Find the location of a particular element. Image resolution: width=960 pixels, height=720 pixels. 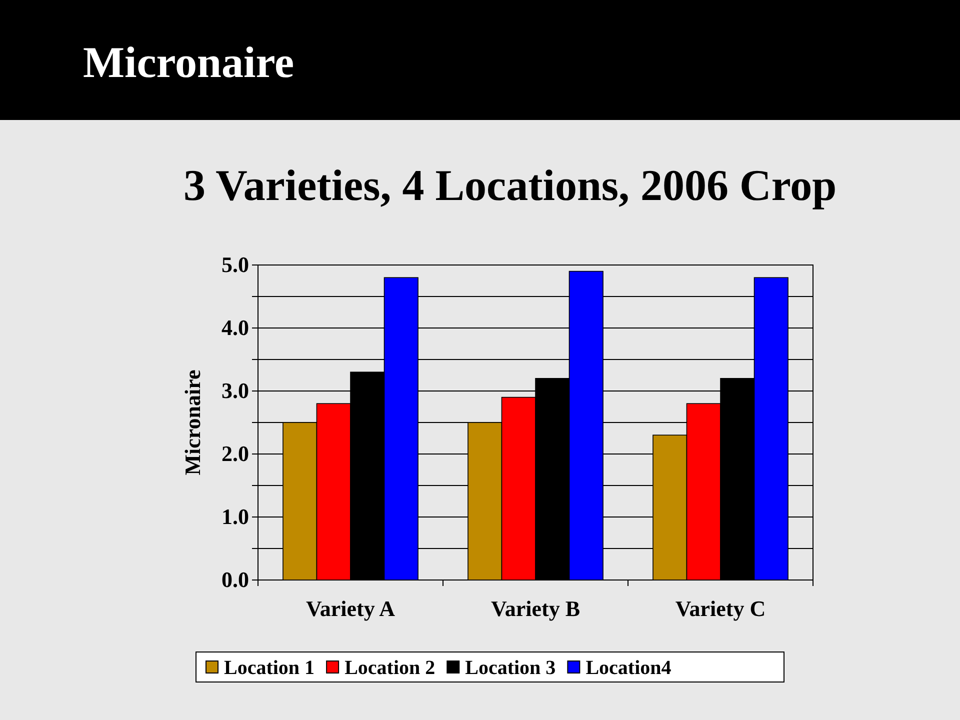

legend-label: Location 3 is located at coordinates (510, 668).